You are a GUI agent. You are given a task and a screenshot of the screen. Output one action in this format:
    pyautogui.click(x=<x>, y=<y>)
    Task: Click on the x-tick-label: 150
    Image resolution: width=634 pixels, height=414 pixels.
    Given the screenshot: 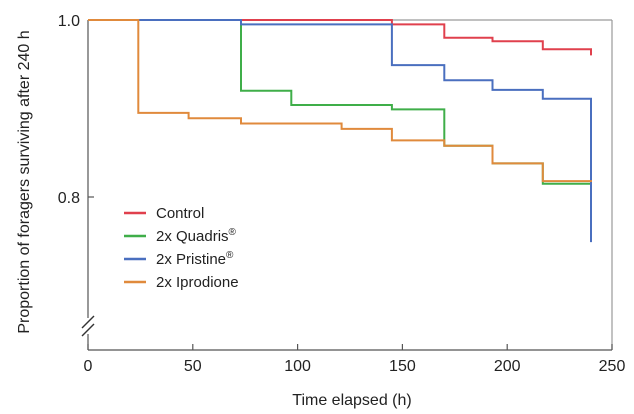 What is the action you would take?
    pyautogui.click(x=402, y=366)
    